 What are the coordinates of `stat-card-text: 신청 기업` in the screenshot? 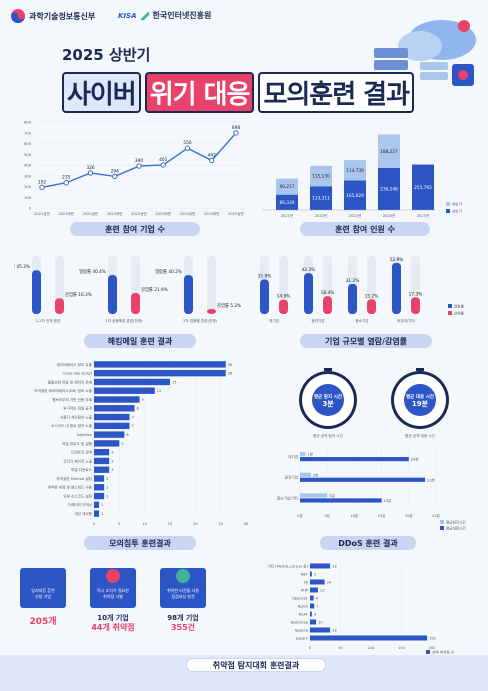 It's located at (43, 596).